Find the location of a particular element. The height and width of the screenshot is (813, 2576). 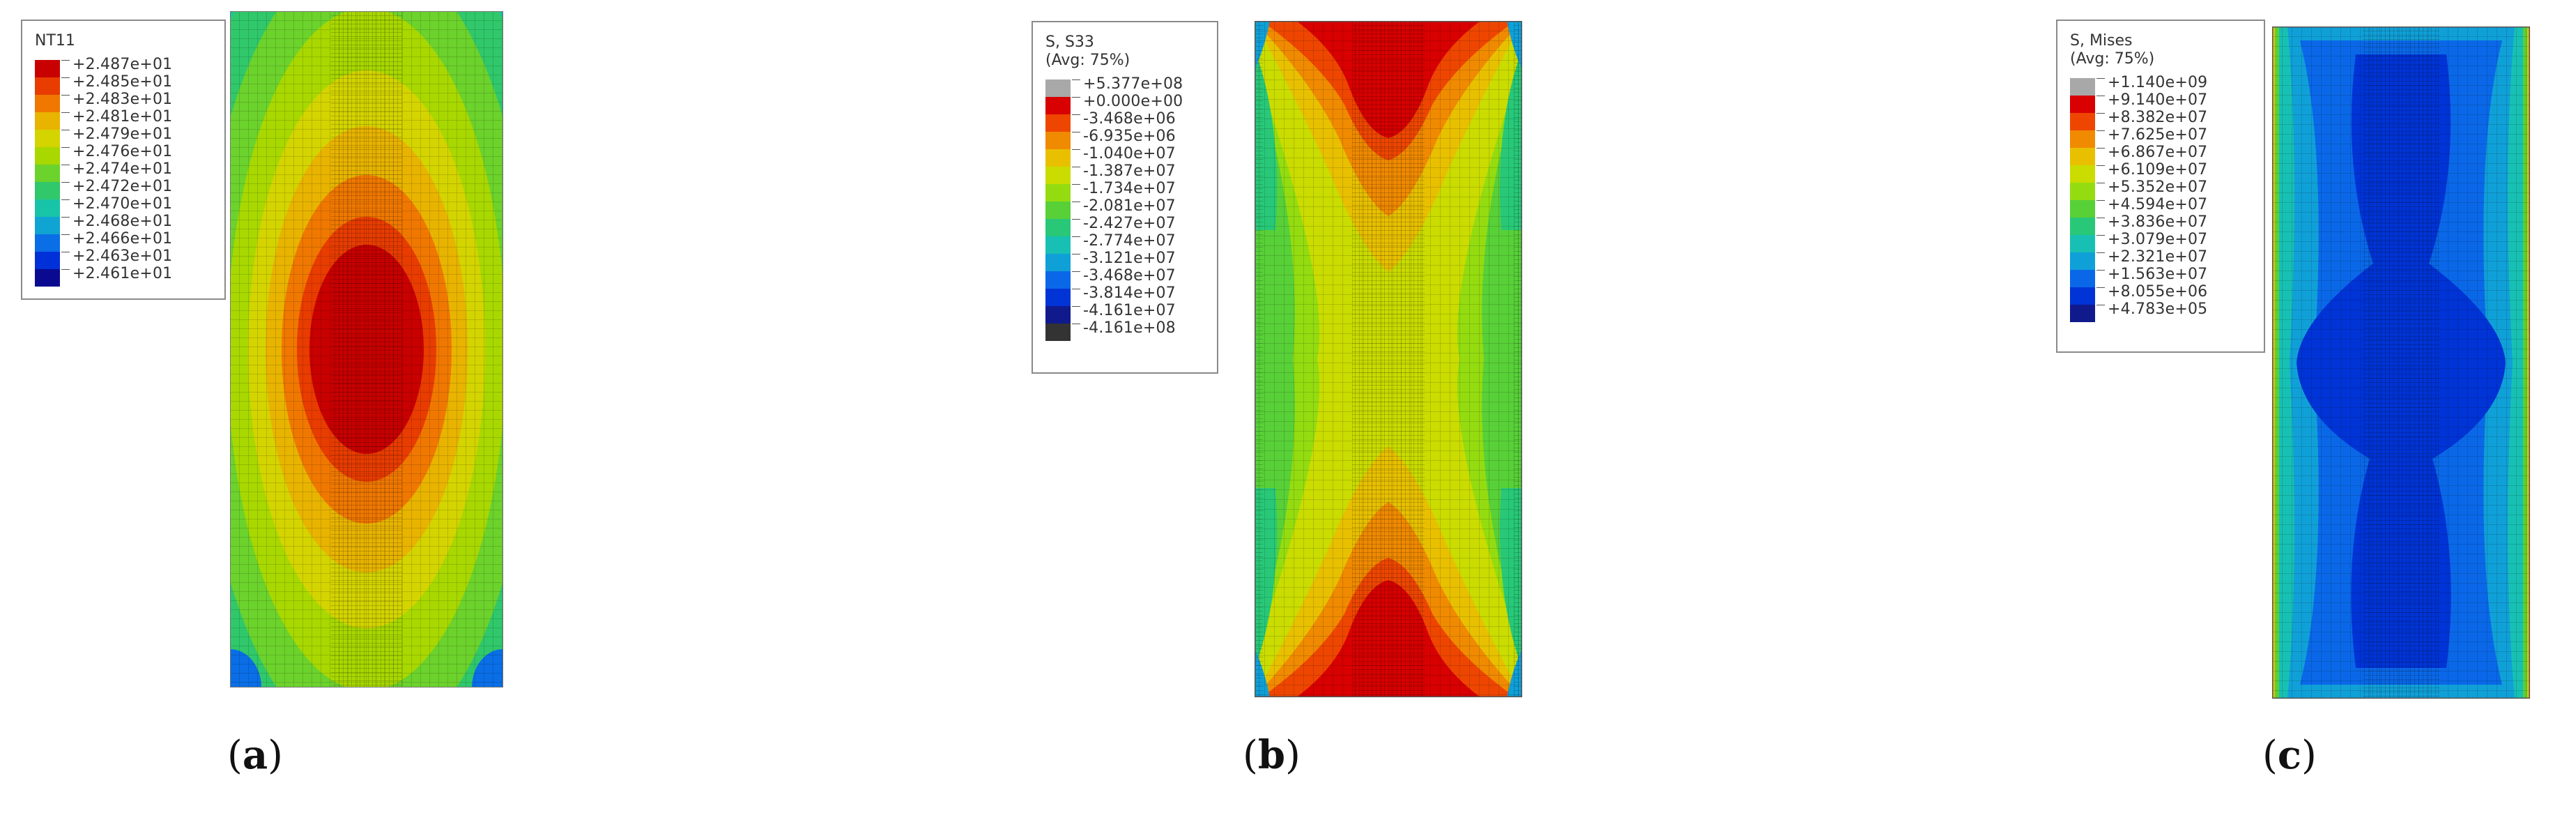

legend-row: +0.000e+00 is located at coordinates (1126, 103).